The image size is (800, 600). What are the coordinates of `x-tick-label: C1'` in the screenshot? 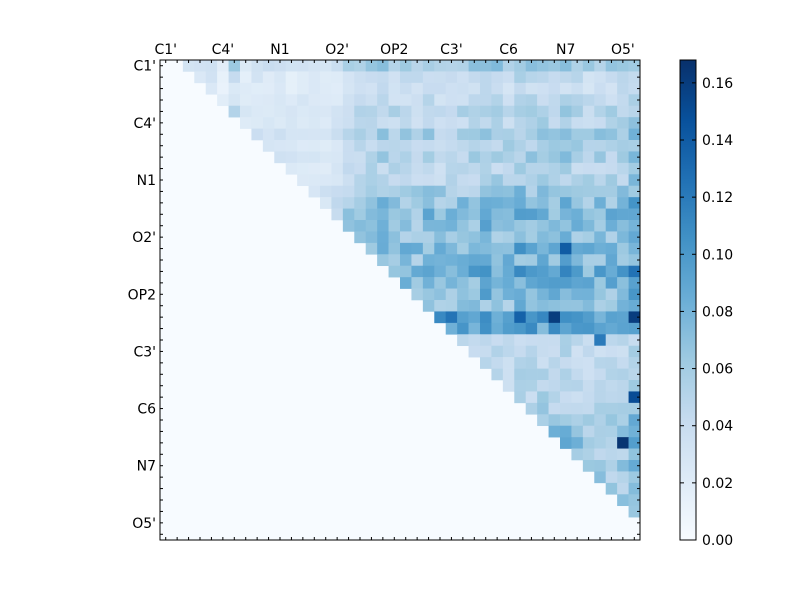 It's located at (165, 50).